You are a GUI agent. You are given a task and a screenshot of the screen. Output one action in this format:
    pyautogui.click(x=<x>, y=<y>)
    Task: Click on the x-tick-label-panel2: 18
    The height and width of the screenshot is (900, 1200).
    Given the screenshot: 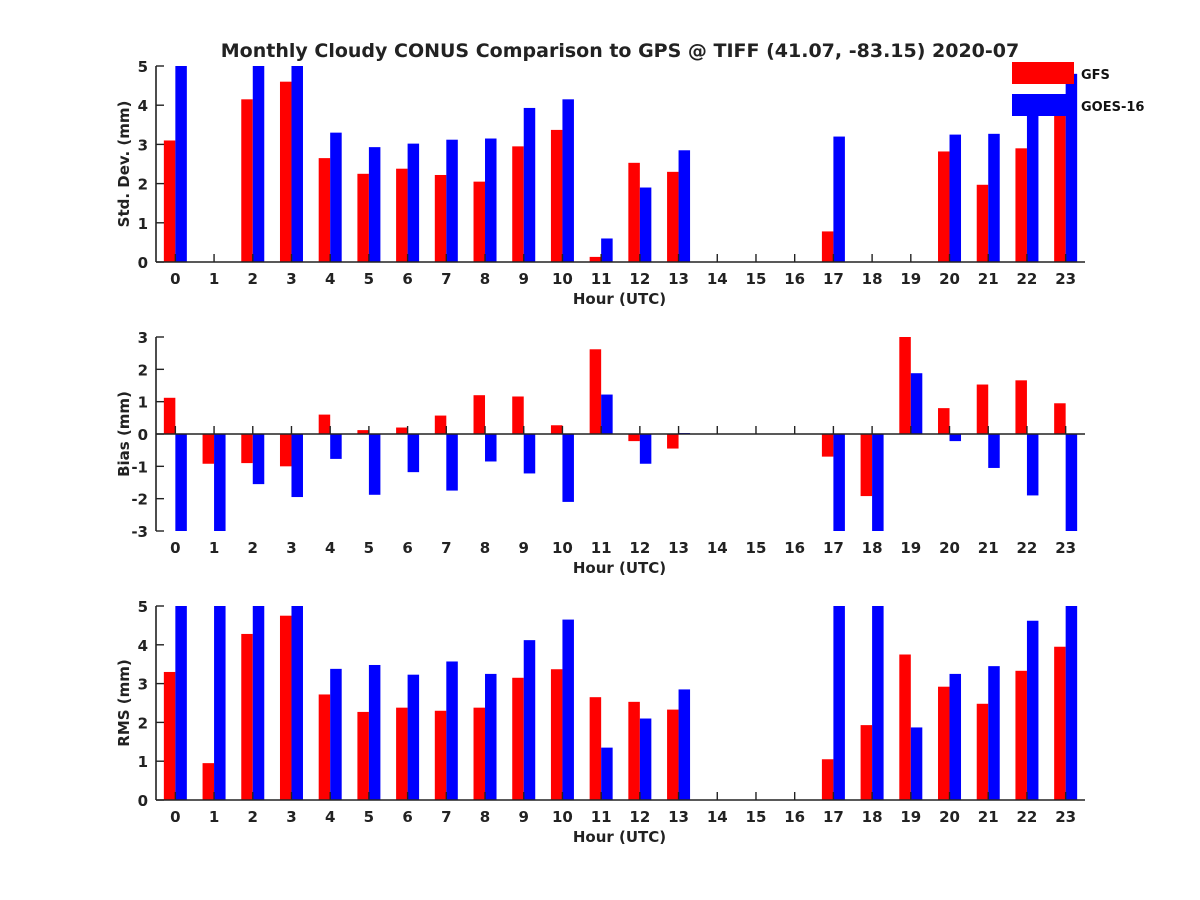 What is the action you would take?
    pyautogui.click(x=872, y=548)
    